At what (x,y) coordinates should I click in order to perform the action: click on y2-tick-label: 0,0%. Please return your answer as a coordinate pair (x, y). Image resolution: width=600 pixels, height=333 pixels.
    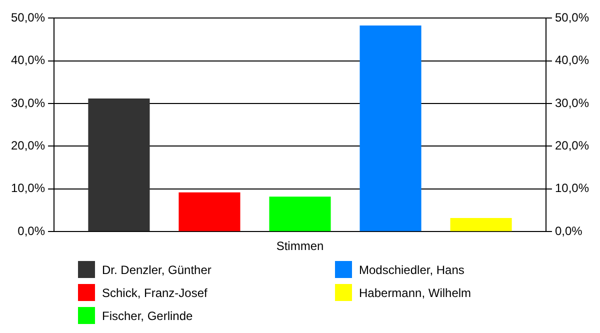
    Looking at the image, I should click on (568, 231).